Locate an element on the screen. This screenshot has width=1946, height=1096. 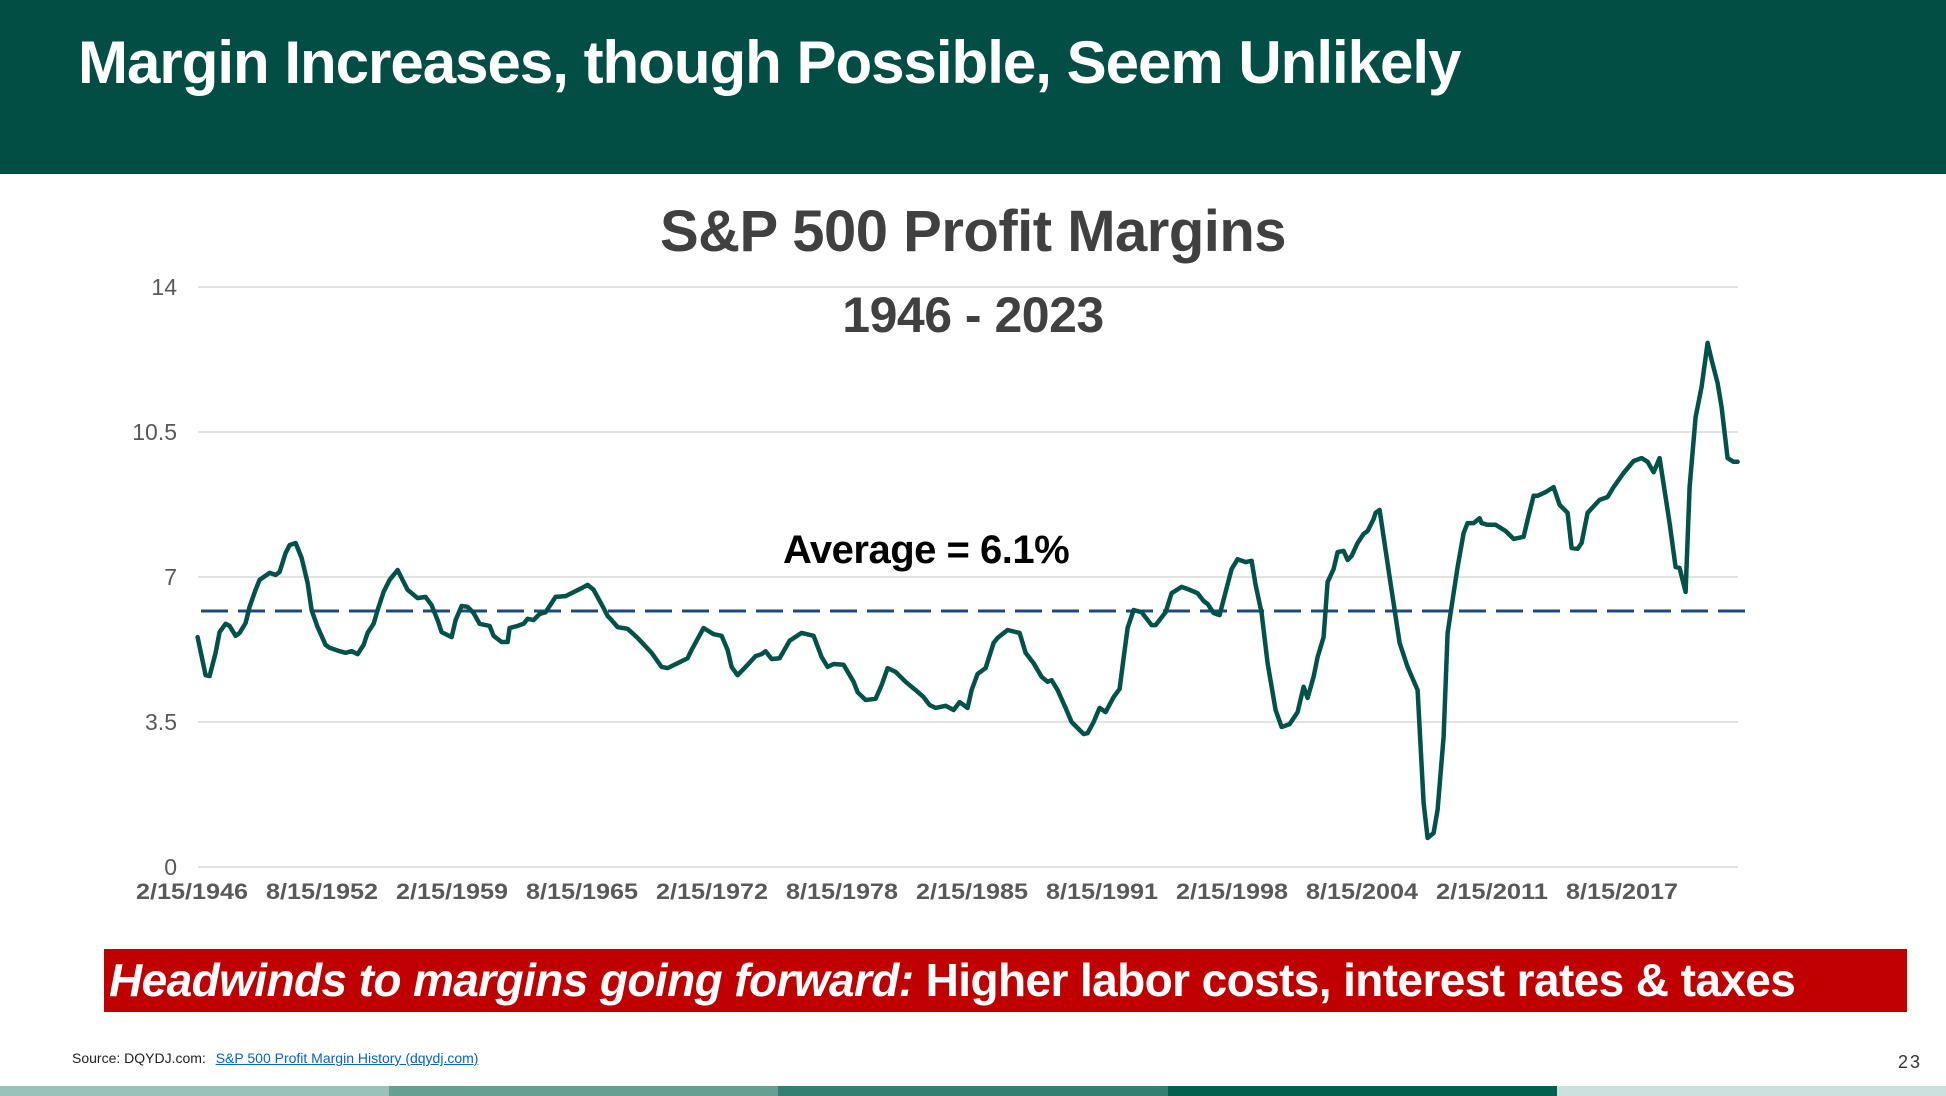
y-tick-label: 0 is located at coordinates (170, 867).